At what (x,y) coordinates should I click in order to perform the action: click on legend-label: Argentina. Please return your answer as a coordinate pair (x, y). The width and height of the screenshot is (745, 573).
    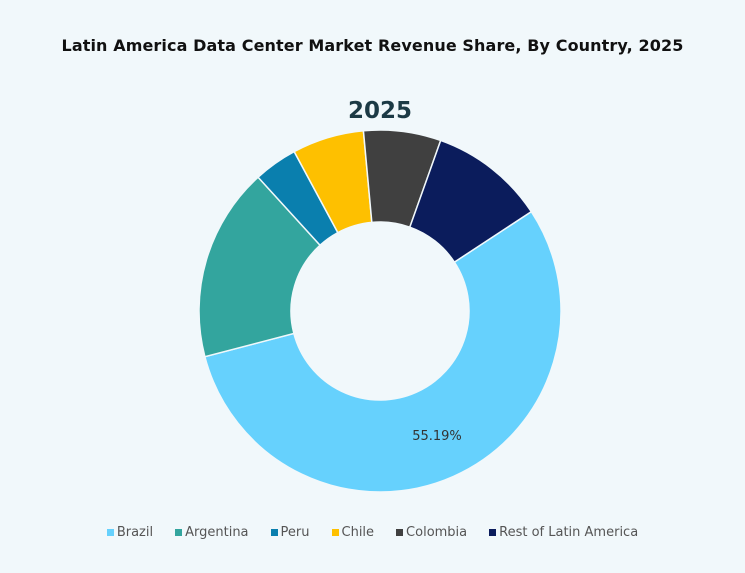
    Looking at the image, I should click on (217, 532).